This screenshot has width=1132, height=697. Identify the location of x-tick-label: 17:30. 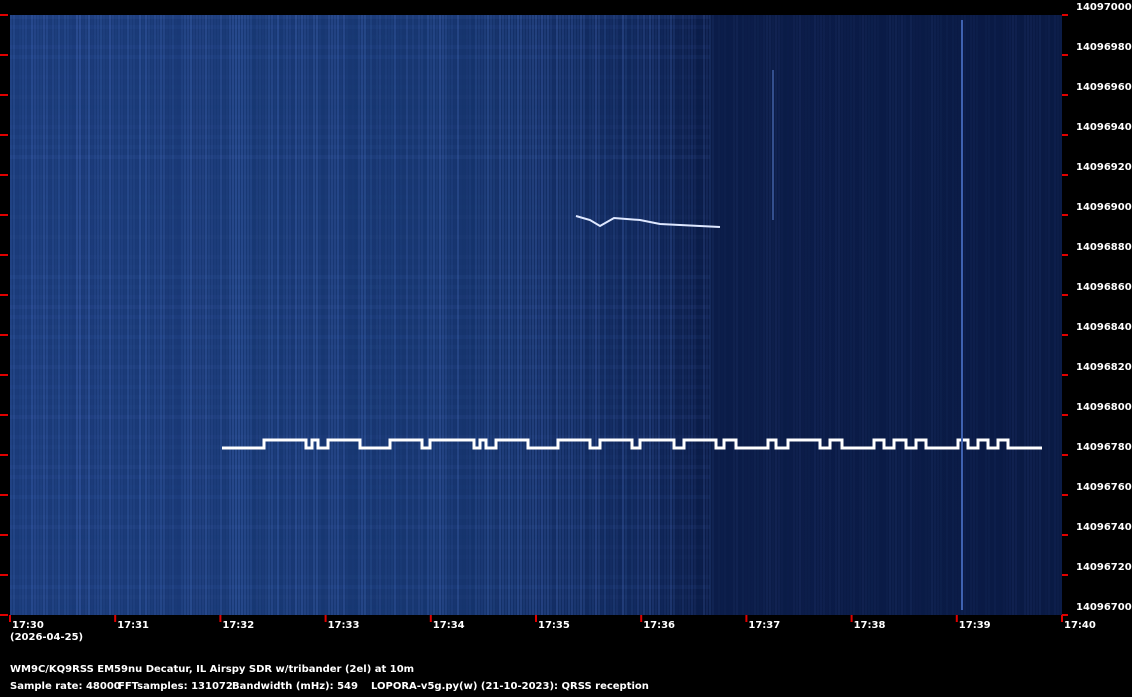
(28, 625).